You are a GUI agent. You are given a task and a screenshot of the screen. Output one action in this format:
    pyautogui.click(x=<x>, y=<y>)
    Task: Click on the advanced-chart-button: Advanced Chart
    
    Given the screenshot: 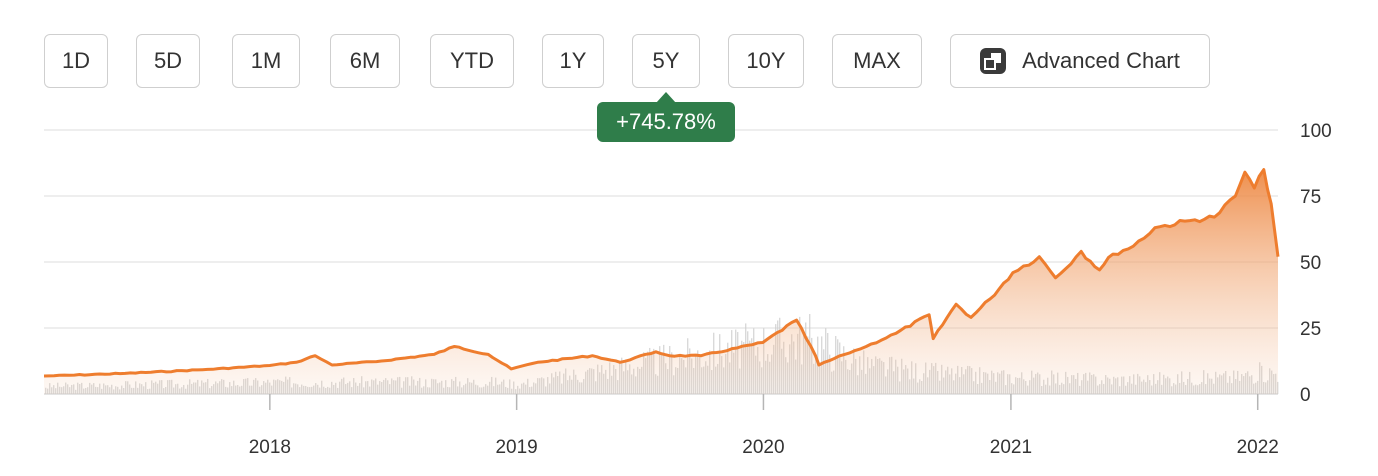 What is the action you would take?
    pyautogui.click(x=1080, y=61)
    